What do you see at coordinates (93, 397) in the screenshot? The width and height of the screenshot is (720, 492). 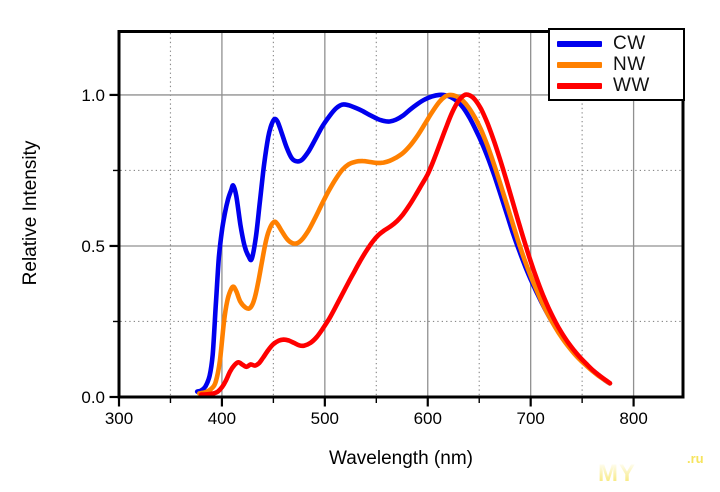 I see `y-tick-label: 0.0` at bounding box center [93, 397].